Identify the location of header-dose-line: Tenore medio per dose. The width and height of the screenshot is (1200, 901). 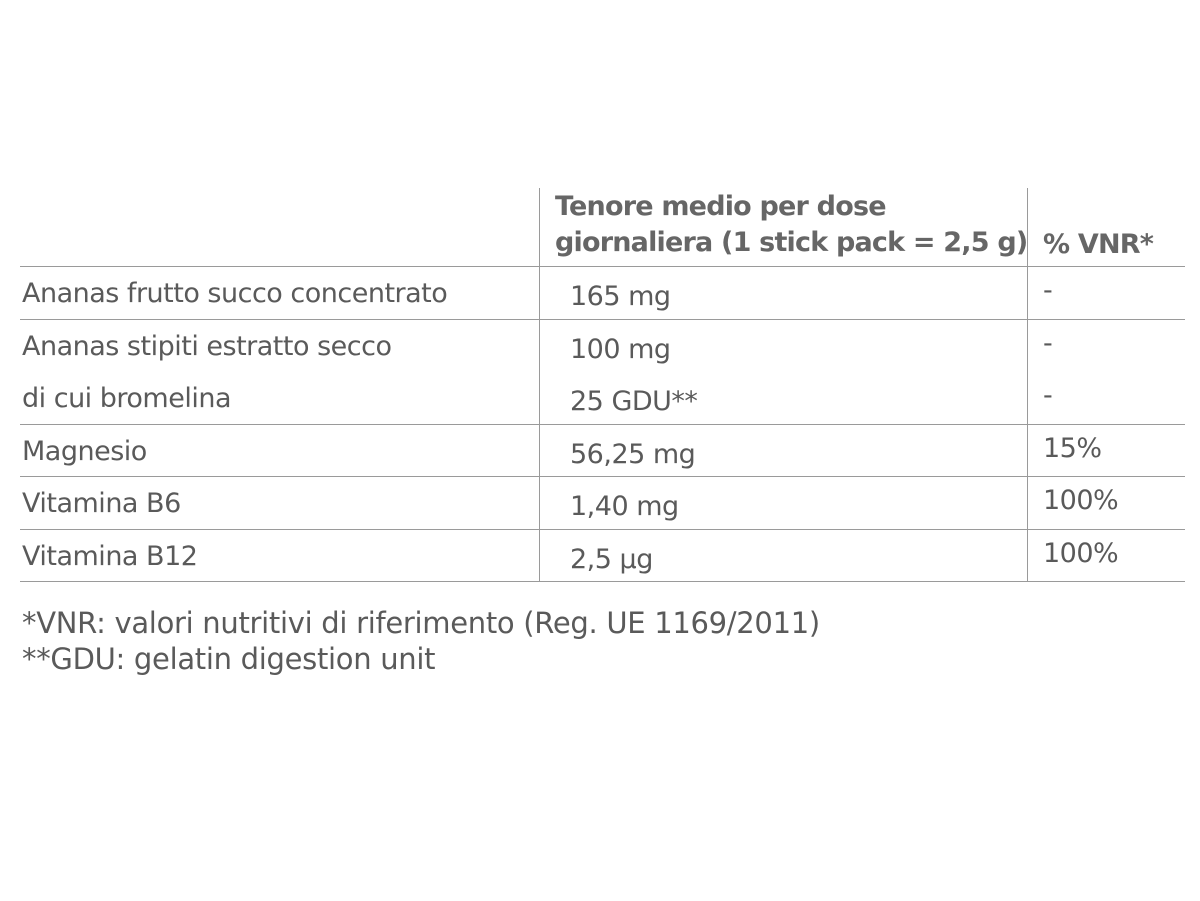
(721, 206).